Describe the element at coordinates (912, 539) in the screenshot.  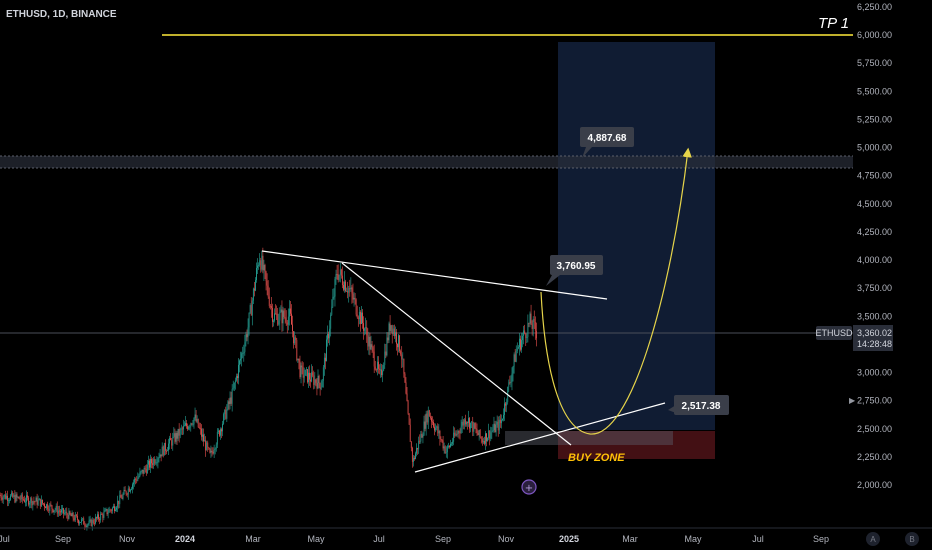
I see `log-scale-button: B` at that location.